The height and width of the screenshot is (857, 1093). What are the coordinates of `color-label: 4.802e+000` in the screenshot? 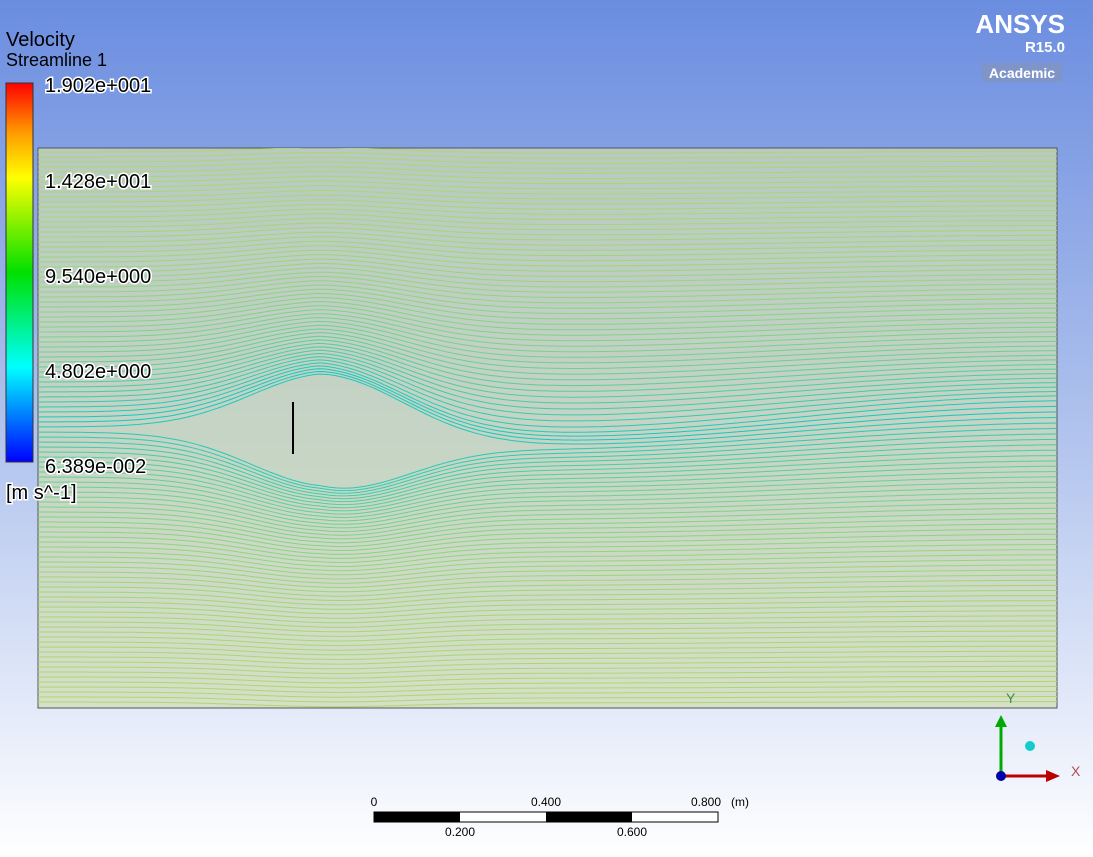 It's located at (98, 372).